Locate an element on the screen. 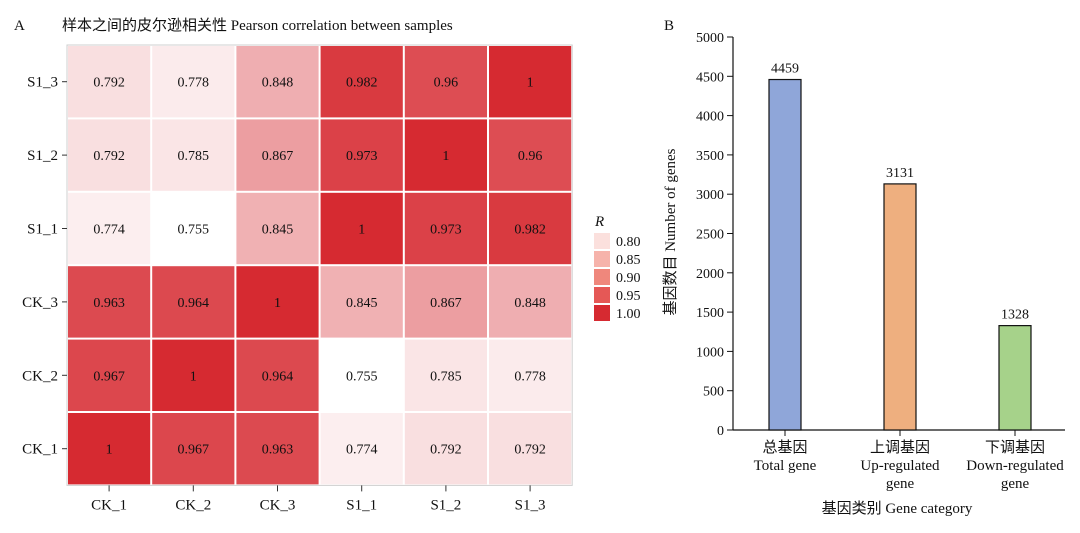 The width and height of the screenshot is (1080, 533). bar-category-label: Down-regulated is located at coordinates (1015, 466).